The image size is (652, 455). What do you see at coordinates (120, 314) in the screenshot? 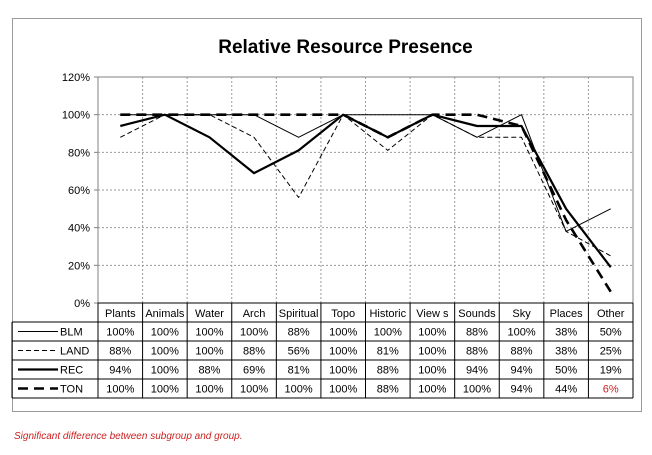
I see `category-label: Plants` at bounding box center [120, 314].